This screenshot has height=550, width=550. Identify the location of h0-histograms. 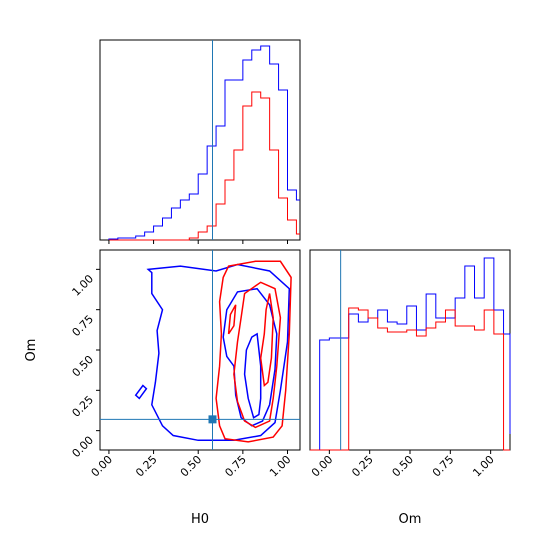
(204, 143).